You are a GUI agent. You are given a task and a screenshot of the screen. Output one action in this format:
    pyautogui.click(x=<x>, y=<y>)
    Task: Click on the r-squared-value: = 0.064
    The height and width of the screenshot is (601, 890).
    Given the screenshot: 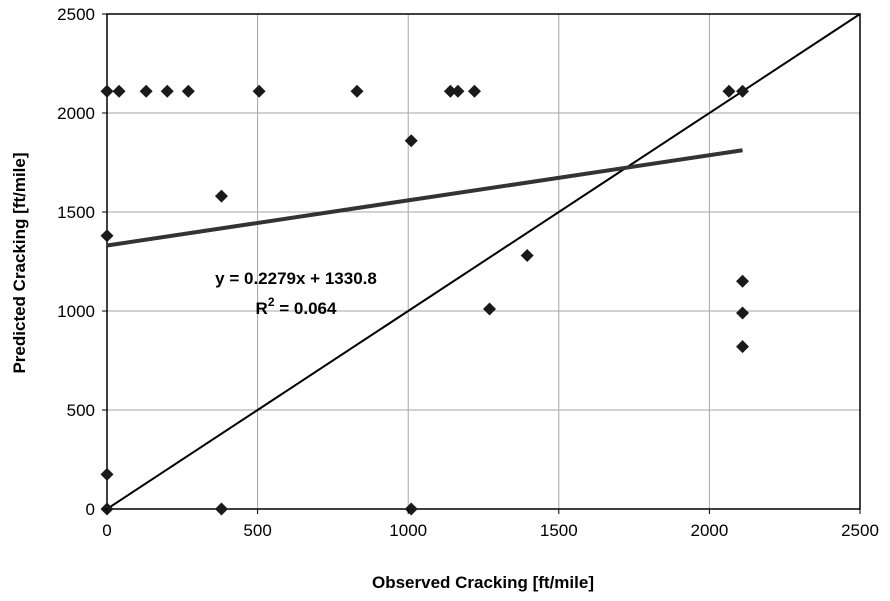 What is the action you would take?
    pyautogui.click(x=306, y=308)
    